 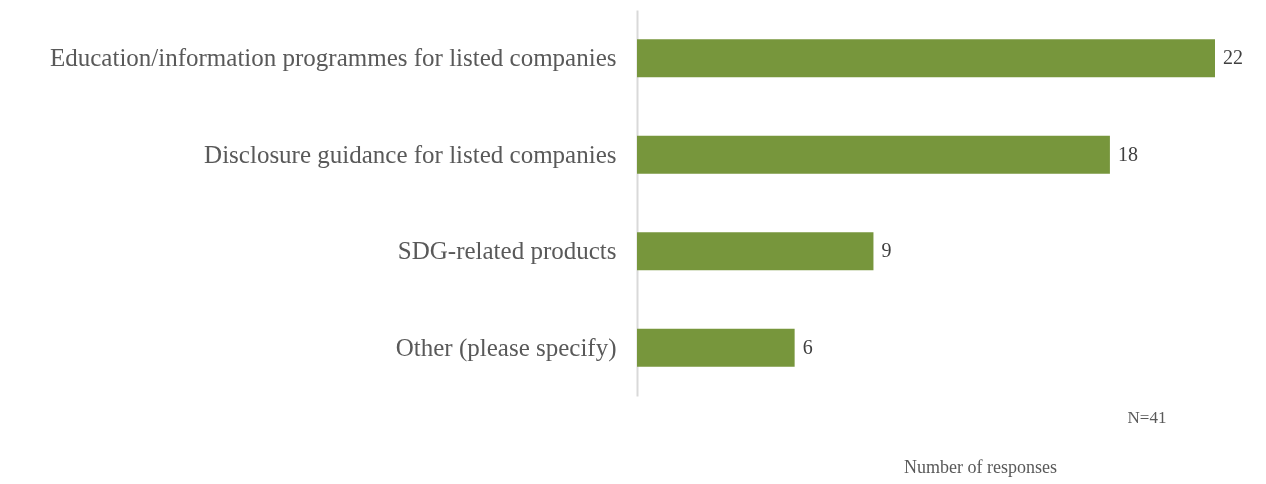 I want to click on text: N=41, so click(x=1147, y=417).